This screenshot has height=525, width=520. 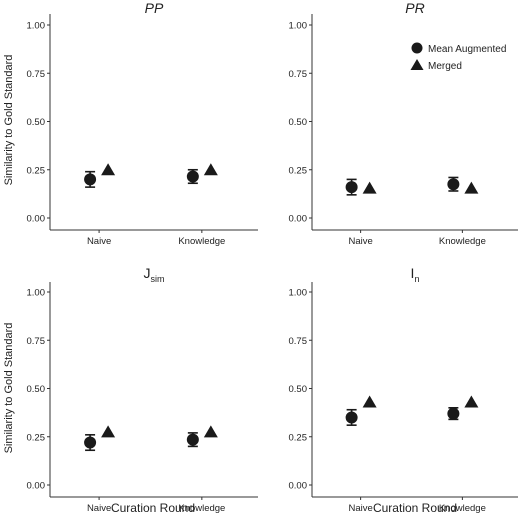 I want to click on legend-triangle-marker, so click(x=417, y=64).